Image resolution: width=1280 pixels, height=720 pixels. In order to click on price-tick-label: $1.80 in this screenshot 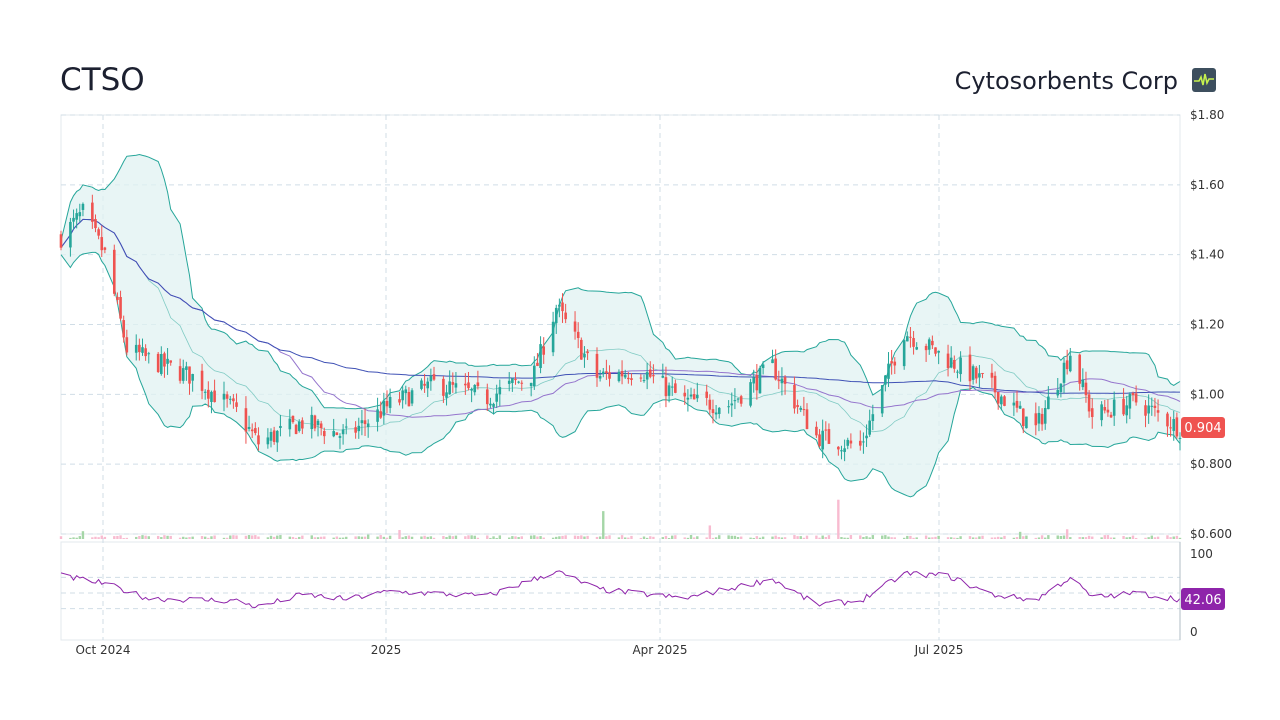, I will do `click(1207, 115)`.